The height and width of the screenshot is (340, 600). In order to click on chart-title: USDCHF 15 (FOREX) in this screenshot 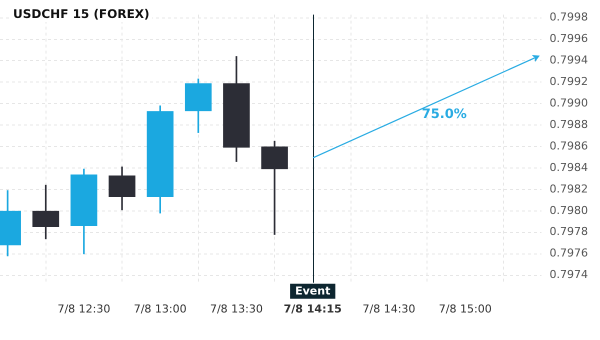, I will do `click(81, 14)`.